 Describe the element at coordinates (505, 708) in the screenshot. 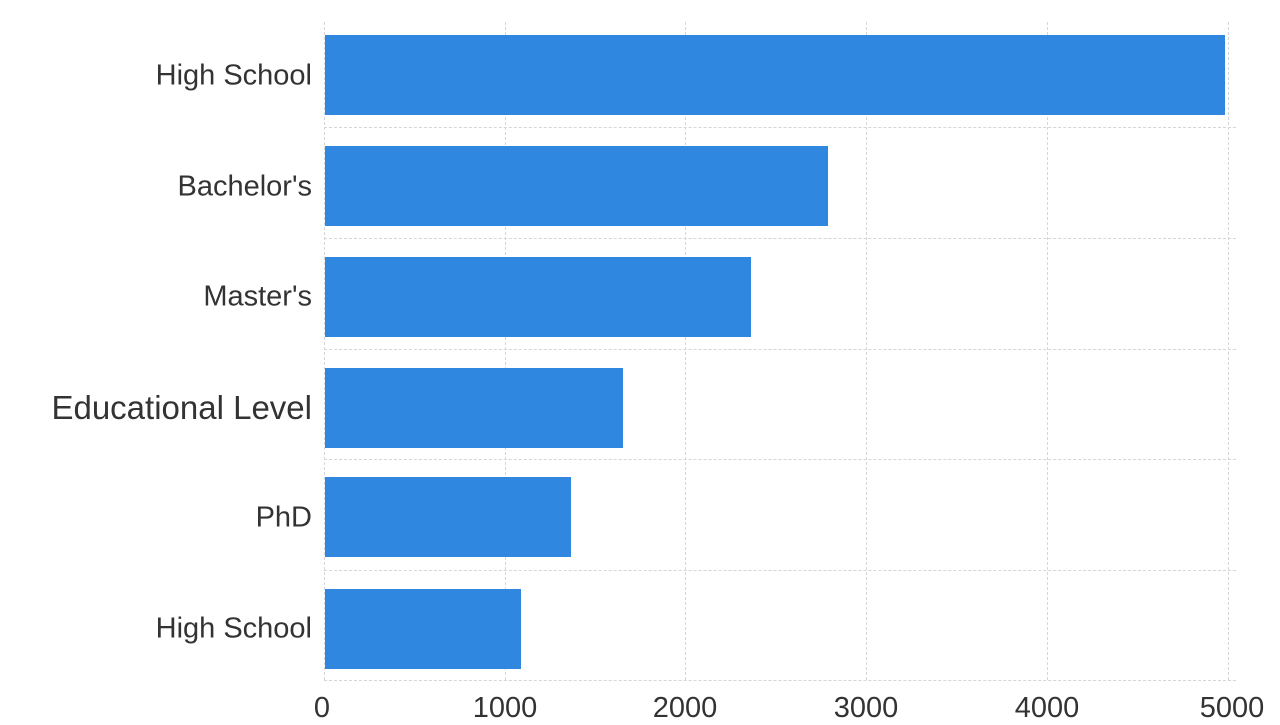

I see `x-tick-label: 1000` at that location.